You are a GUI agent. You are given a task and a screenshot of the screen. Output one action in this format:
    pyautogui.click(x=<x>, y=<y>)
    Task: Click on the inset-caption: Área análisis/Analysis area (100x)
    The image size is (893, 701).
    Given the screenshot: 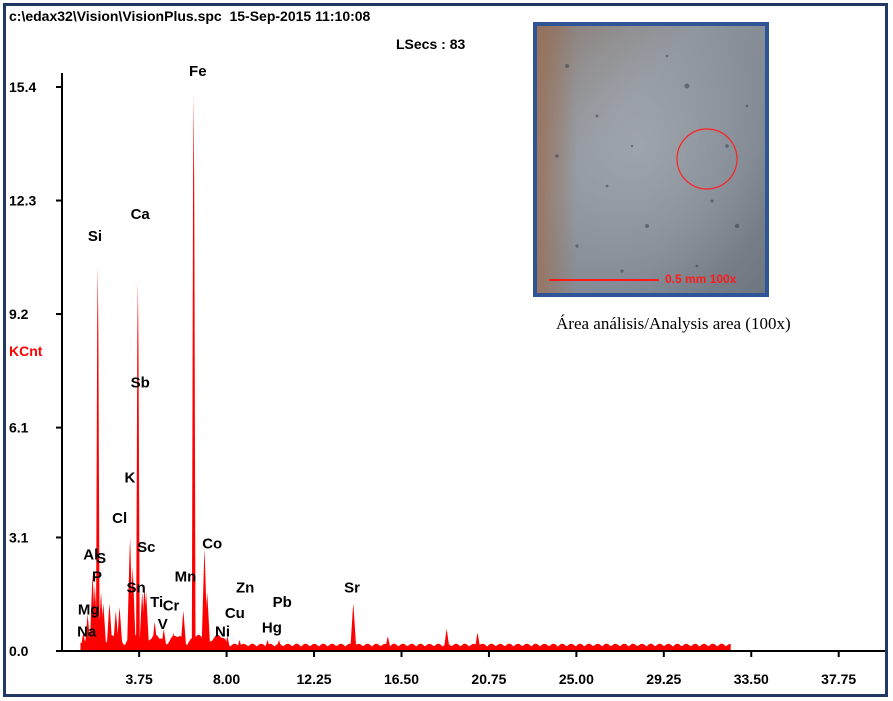 What is the action you would take?
    pyautogui.click(x=673, y=323)
    